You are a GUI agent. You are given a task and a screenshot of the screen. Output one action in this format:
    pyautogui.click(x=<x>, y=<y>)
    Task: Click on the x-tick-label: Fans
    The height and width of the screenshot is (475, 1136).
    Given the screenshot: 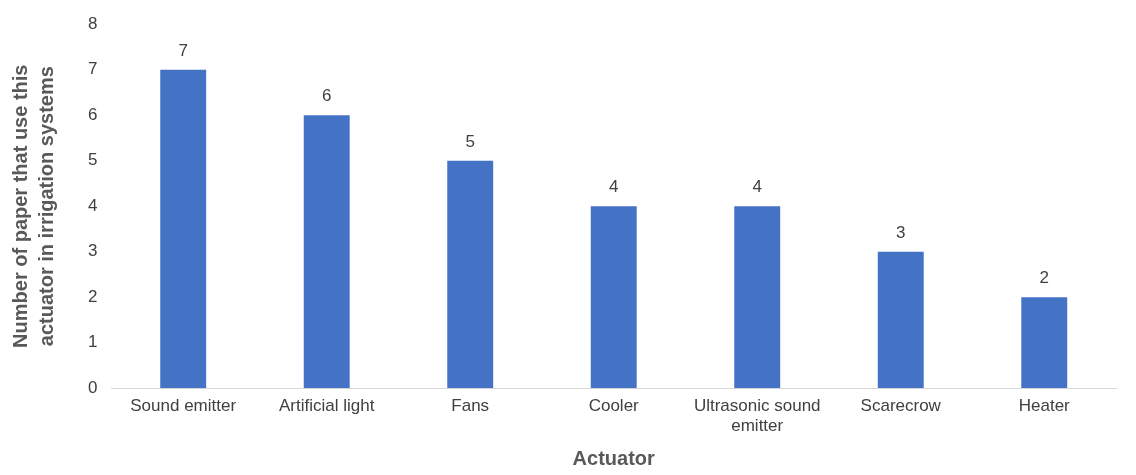 What is the action you would take?
    pyautogui.click(x=470, y=406)
    